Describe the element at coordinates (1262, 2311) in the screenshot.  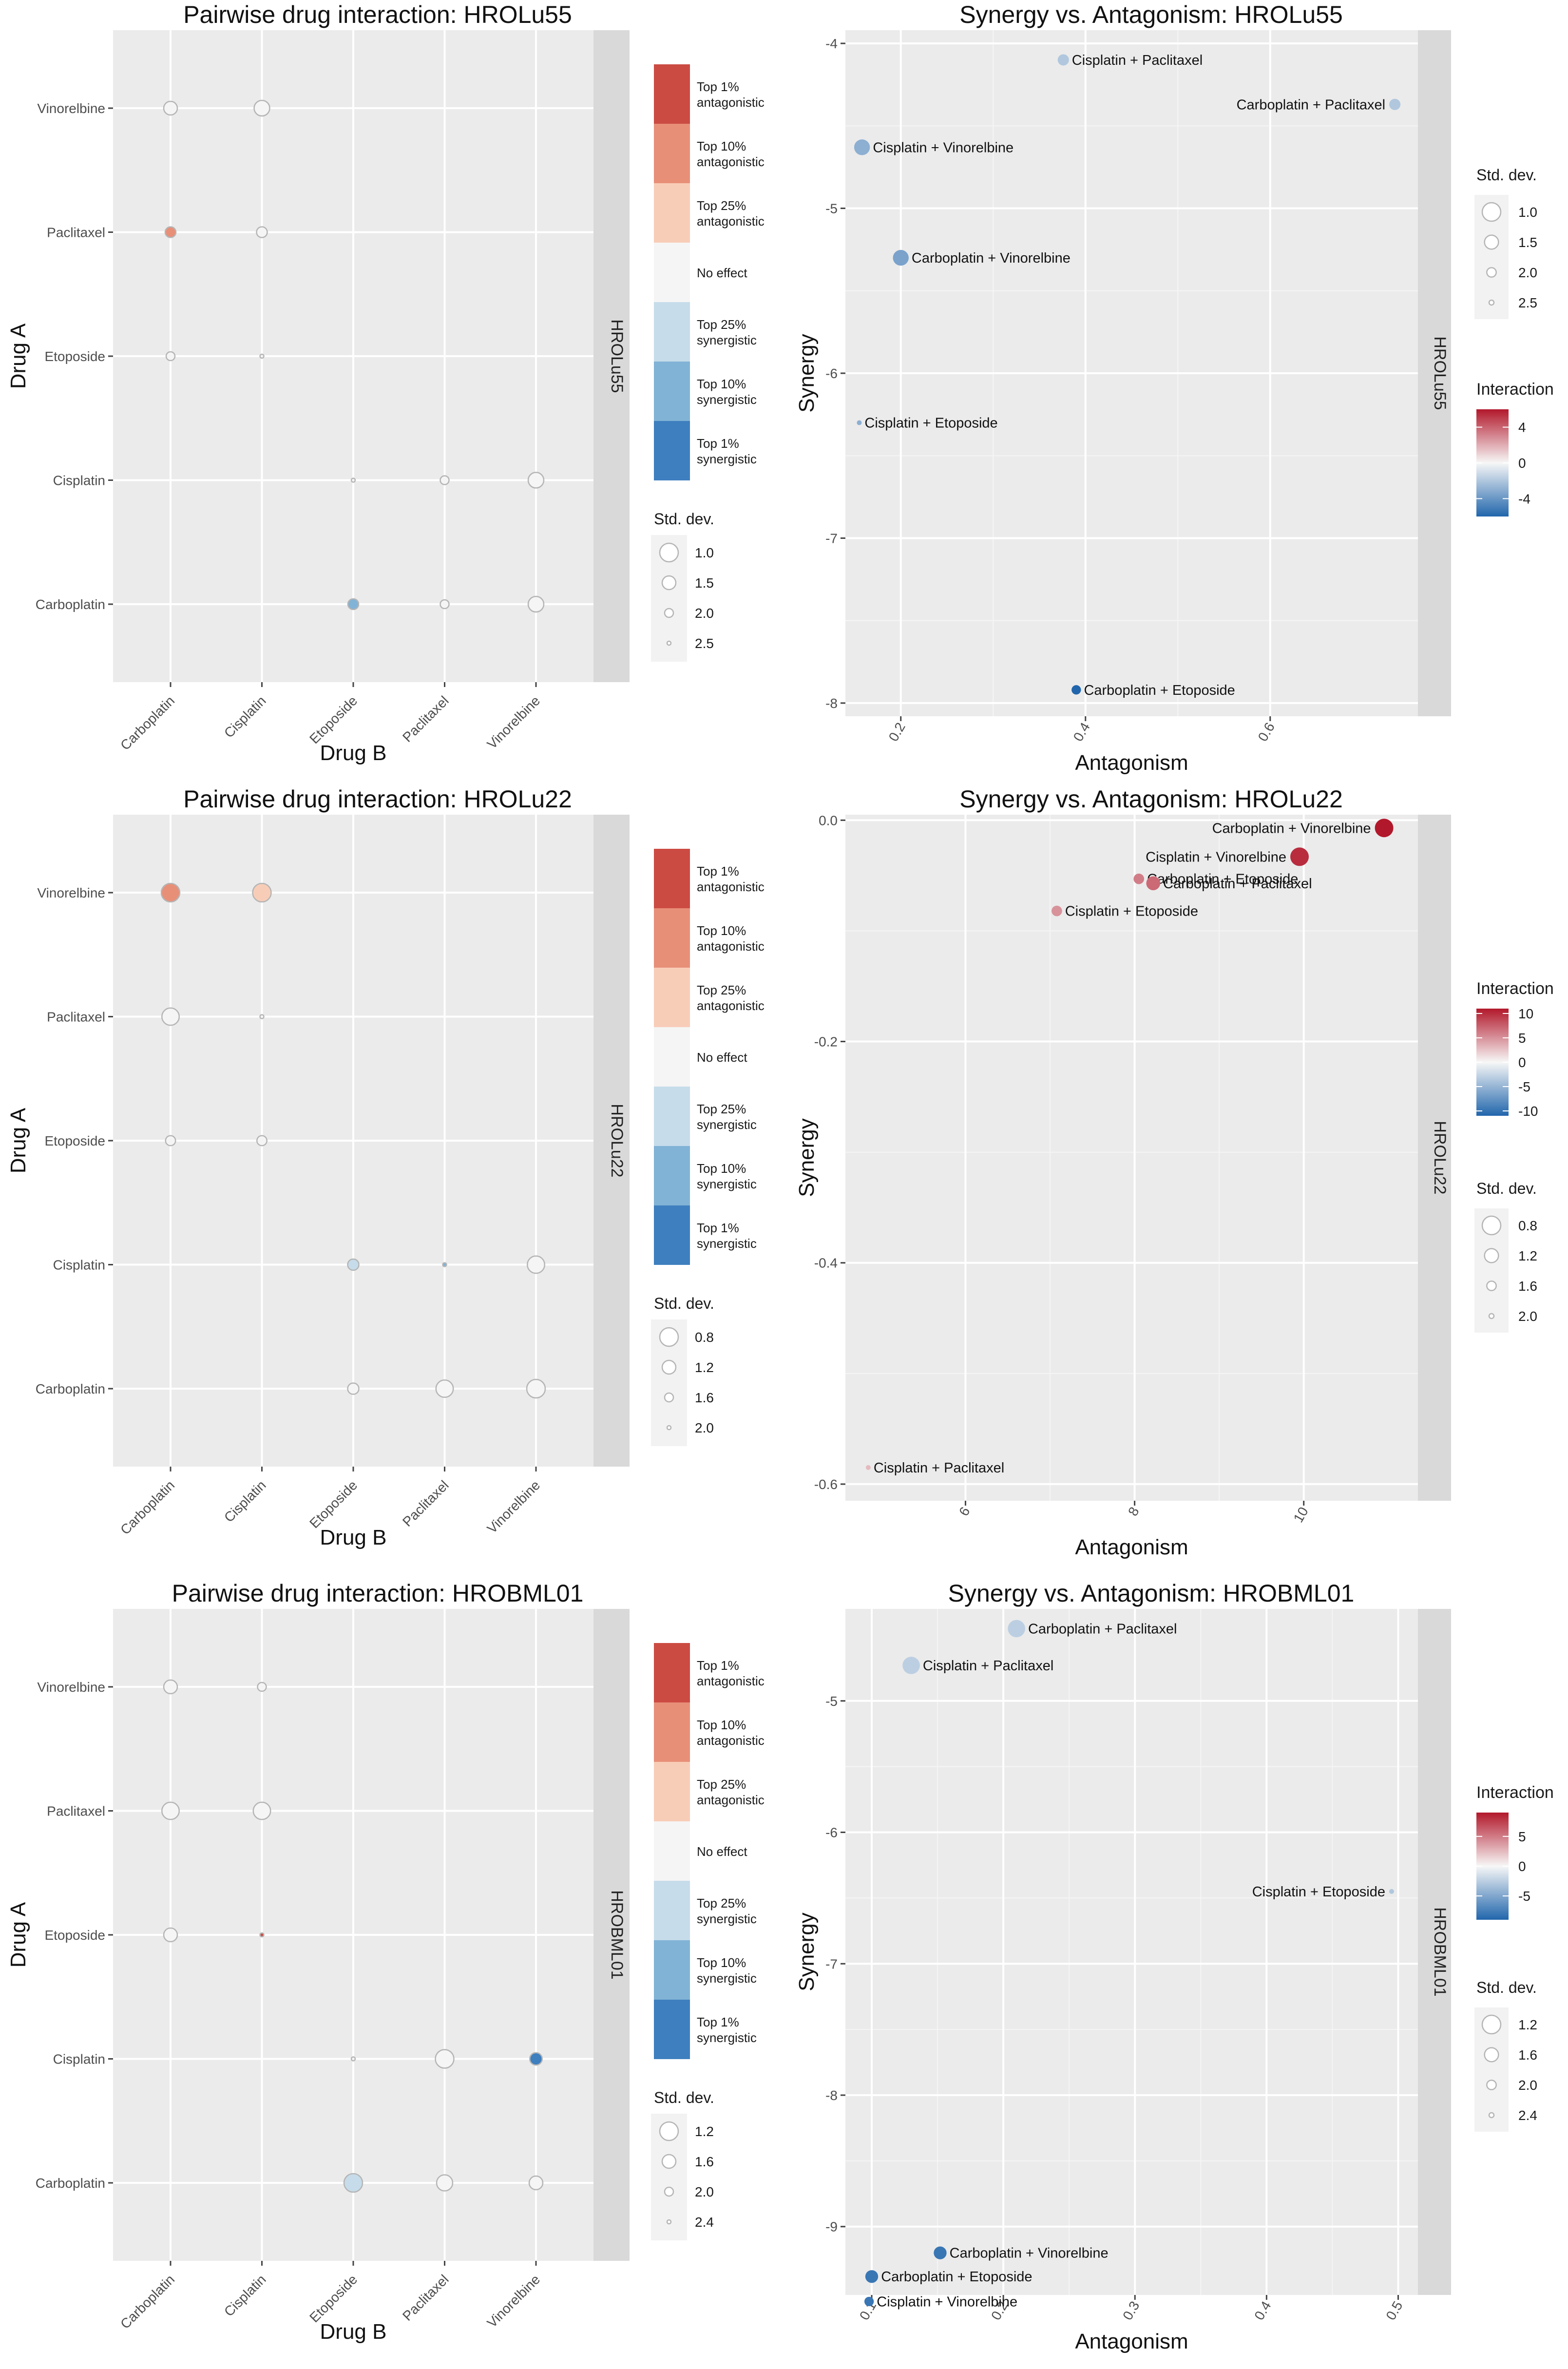
I see `x-tick-label: 0.4` at that location.